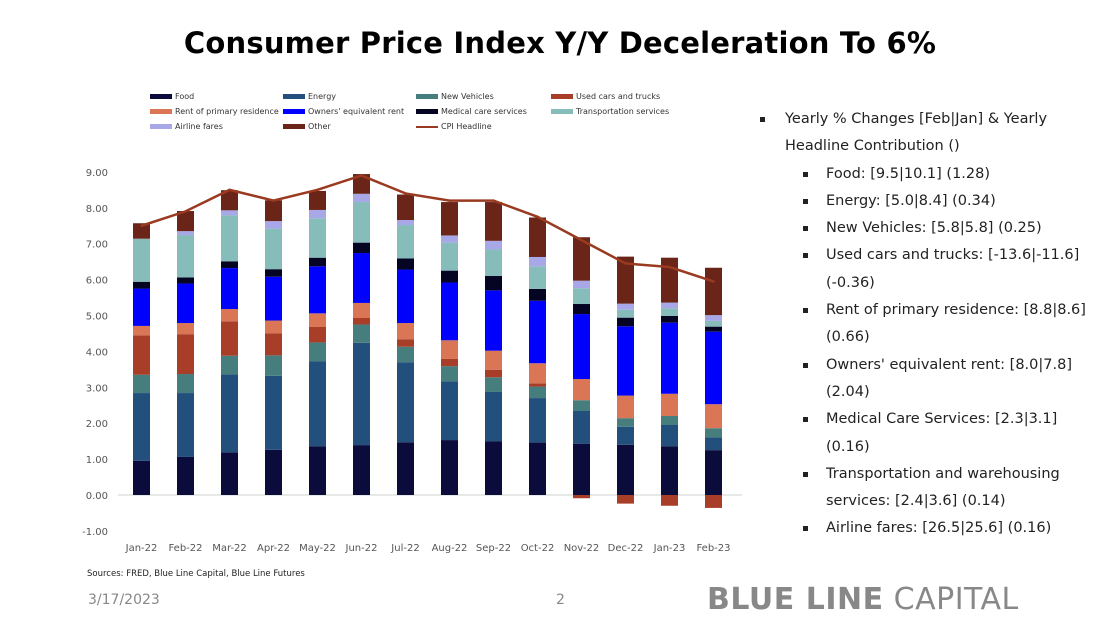 Image resolution: width=1120 pixels, height=630 pixels. Describe the element at coordinates (483, 126) in the screenshot. I see `legend-item: CPI Headline` at that location.